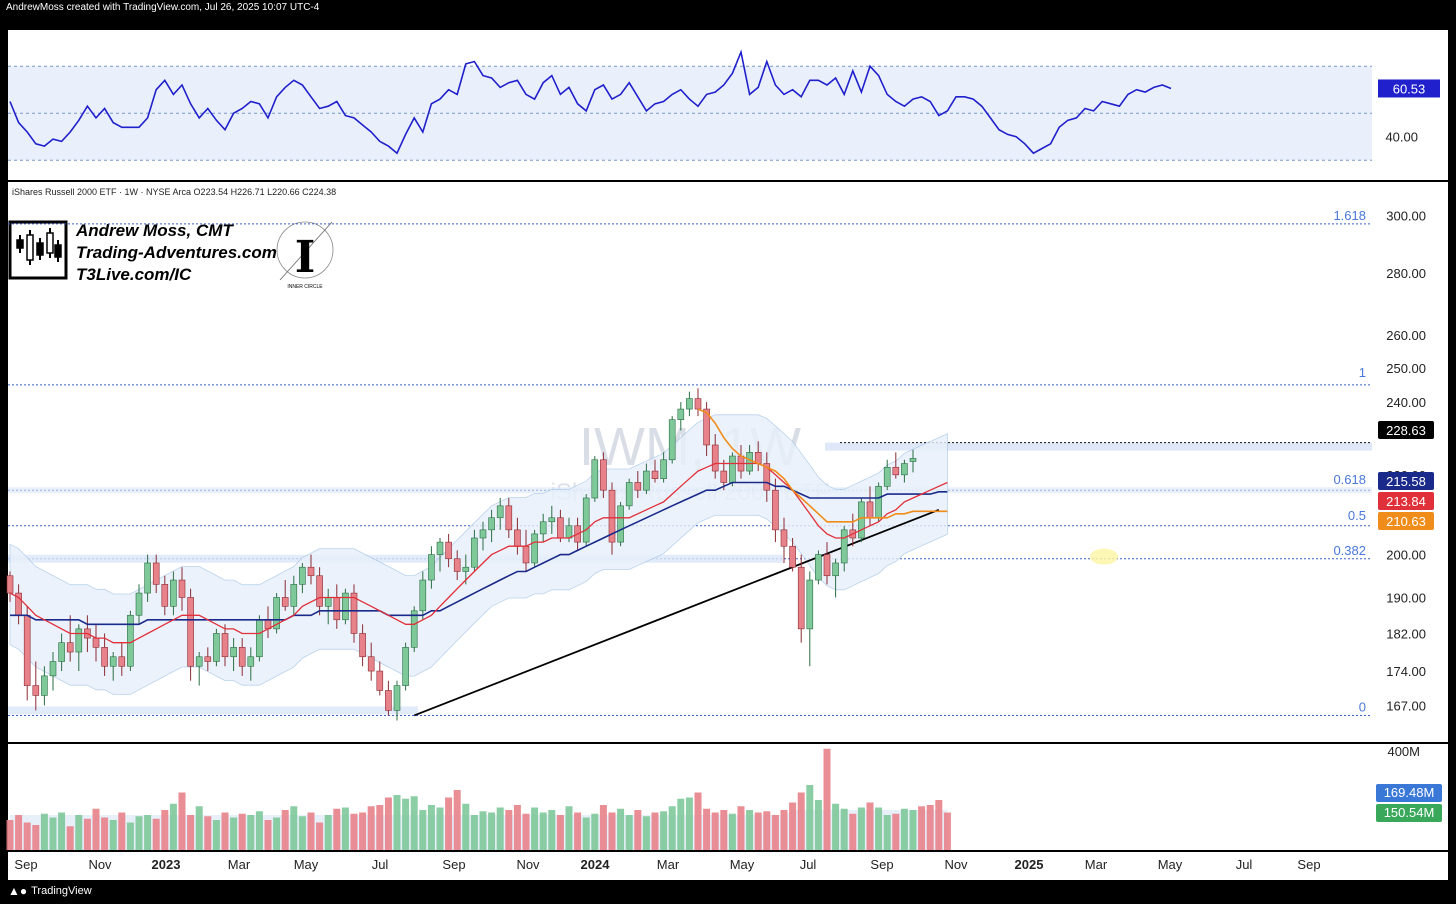  I want to click on volume-badge-text: 169.48M, so click(1409, 792).